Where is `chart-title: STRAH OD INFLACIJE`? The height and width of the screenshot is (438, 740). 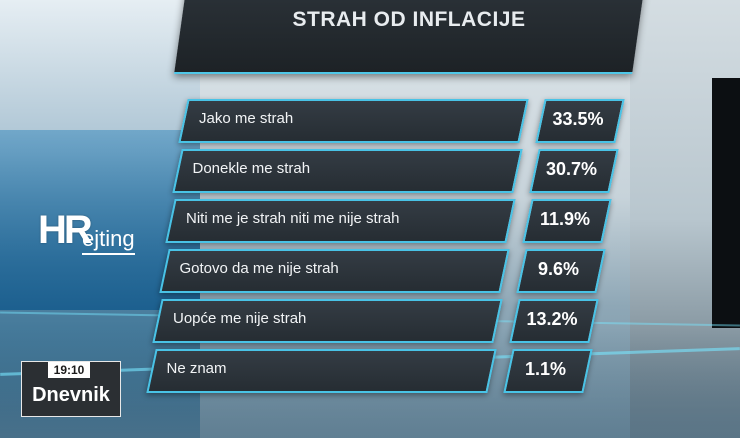
chart-title: STRAH OD INFLACIJE is located at coordinates (409, 19).